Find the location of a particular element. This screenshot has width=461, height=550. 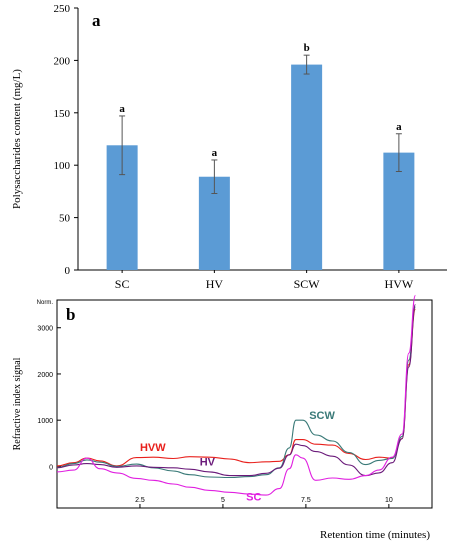

series-label-HVW: HVW is located at coordinates (153, 448).